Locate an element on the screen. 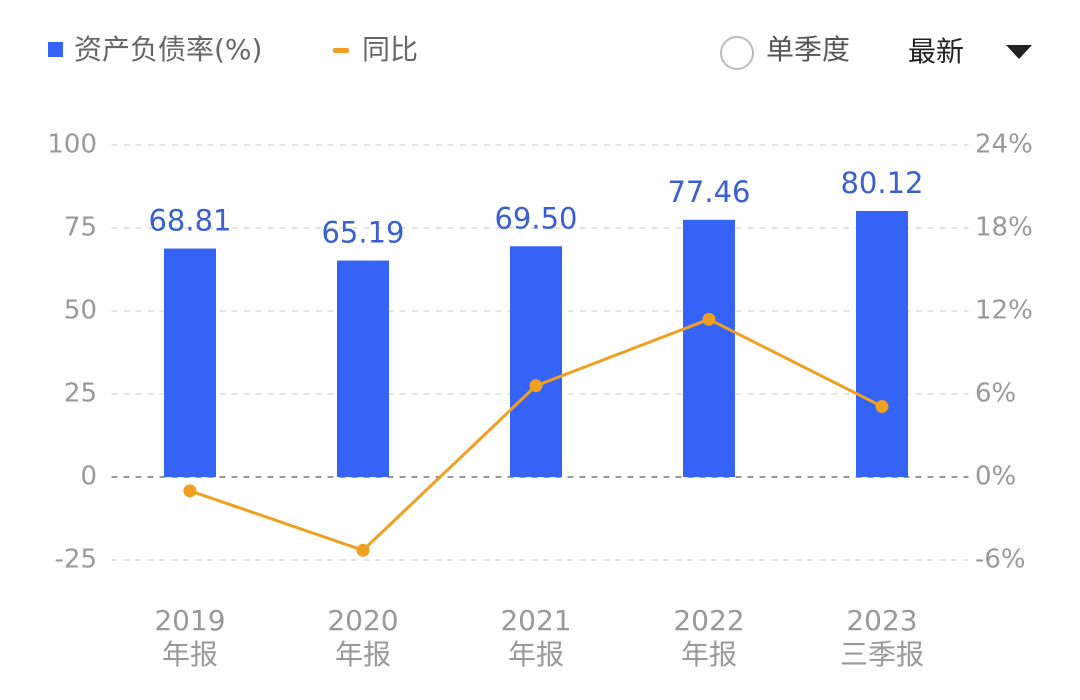 The image size is (1080, 700). legend-label: 同比 is located at coordinates (390, 49).